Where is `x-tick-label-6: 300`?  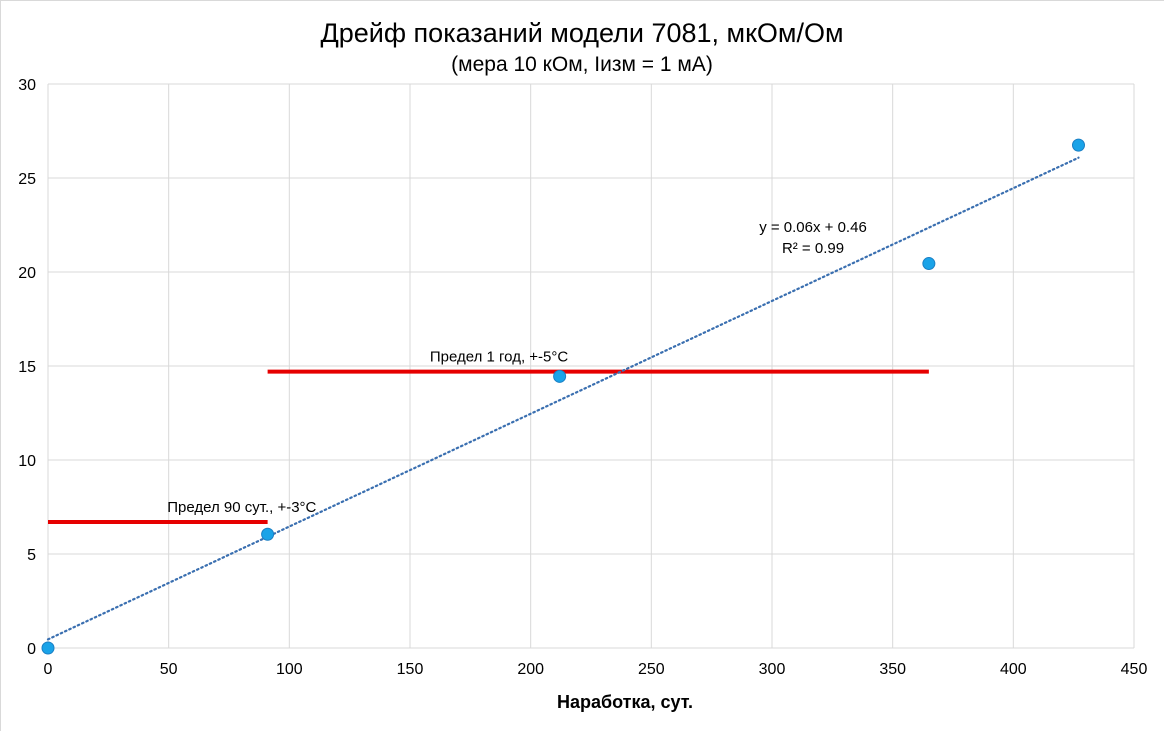 x-tick-label-6: 300 is located at coordinates (772, 669).